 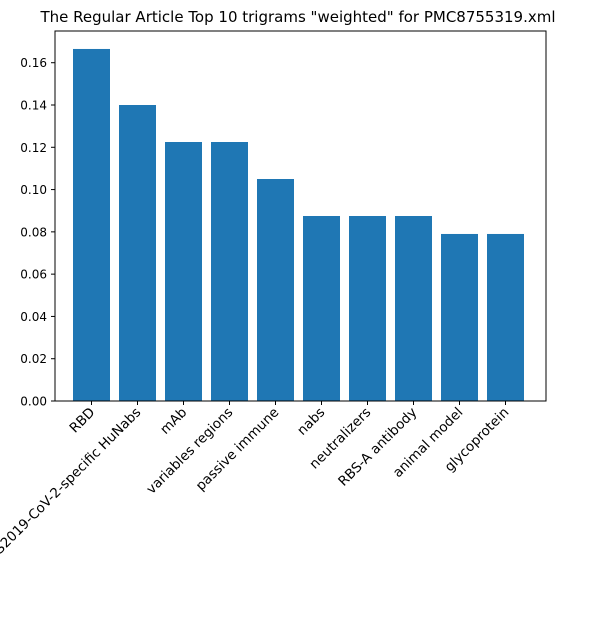 What do you see at coordinates (173, 421) in the screenshot?
I see `x-tick-label: mAb` at bounding box center [173, 421].